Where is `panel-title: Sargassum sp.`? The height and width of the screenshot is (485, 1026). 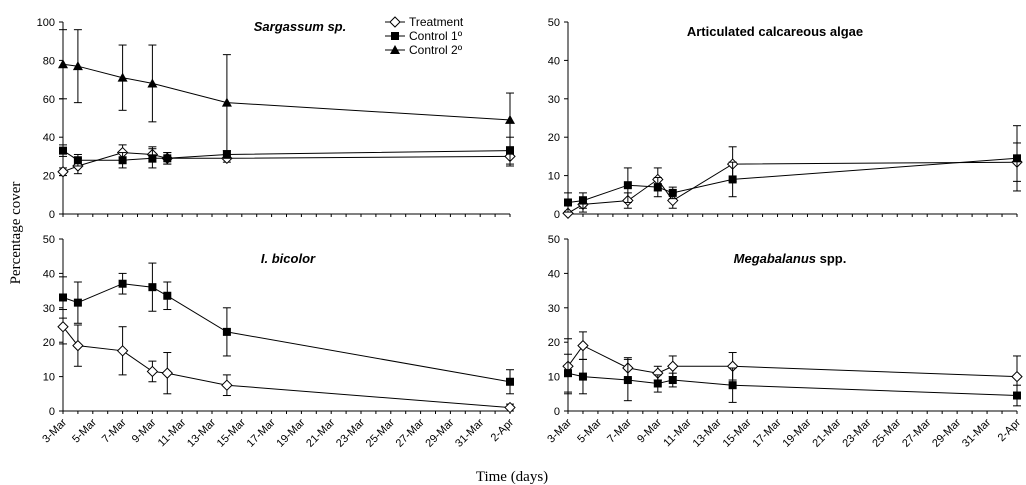
panel-title: Sargassum sp. is located at coordinates (300, 26).